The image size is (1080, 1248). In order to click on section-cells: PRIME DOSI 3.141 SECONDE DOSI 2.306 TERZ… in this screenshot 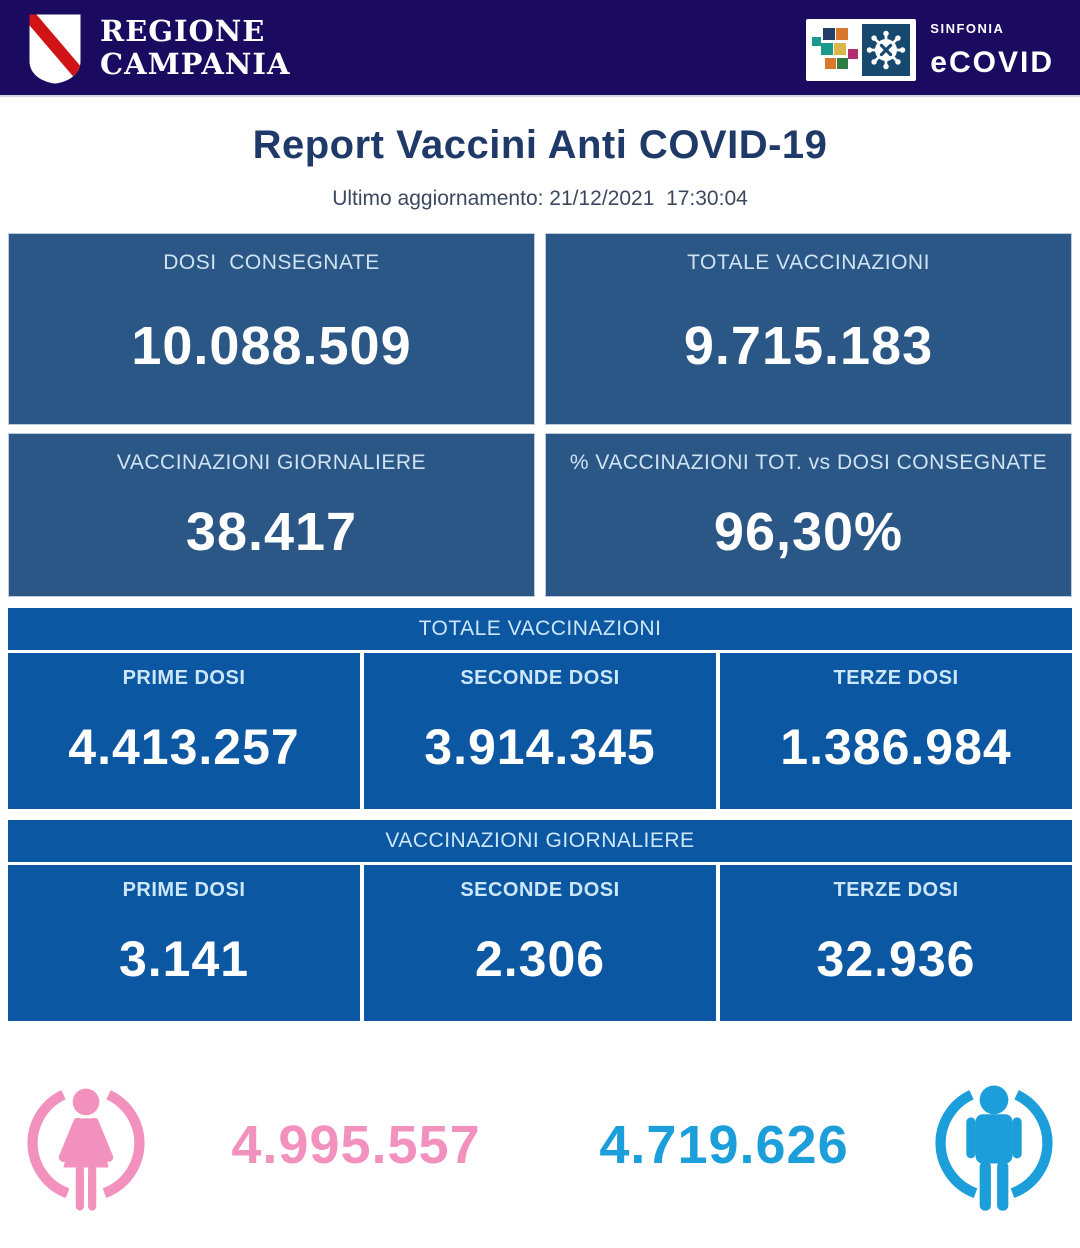, I will do `click(540, 943)`.